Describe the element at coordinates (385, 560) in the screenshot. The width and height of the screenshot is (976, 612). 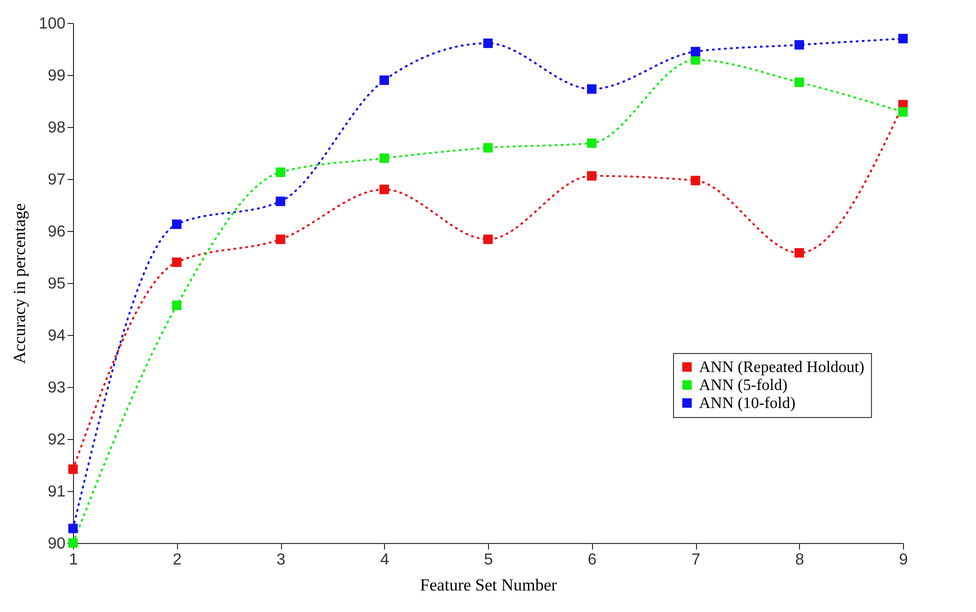
I see `x-tick-label: 4` at that location.